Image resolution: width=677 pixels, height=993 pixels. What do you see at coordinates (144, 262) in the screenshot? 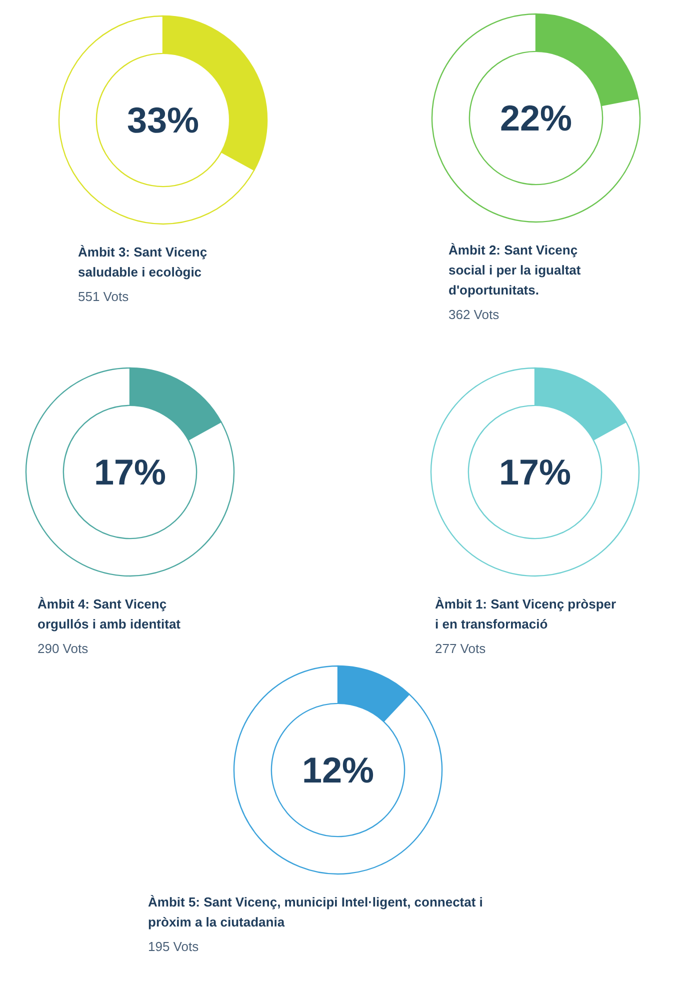
I see `text: Àmbit 3: Sant Vicenç saludable i ecològic` at bounding box center [144, 262].